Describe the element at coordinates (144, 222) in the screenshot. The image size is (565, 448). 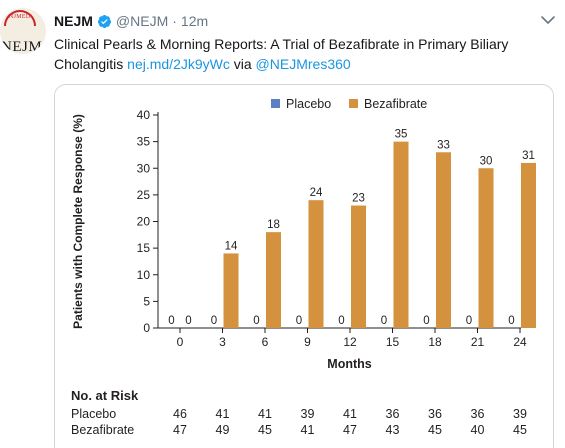
I see `y-tick-label: 20` at that location.